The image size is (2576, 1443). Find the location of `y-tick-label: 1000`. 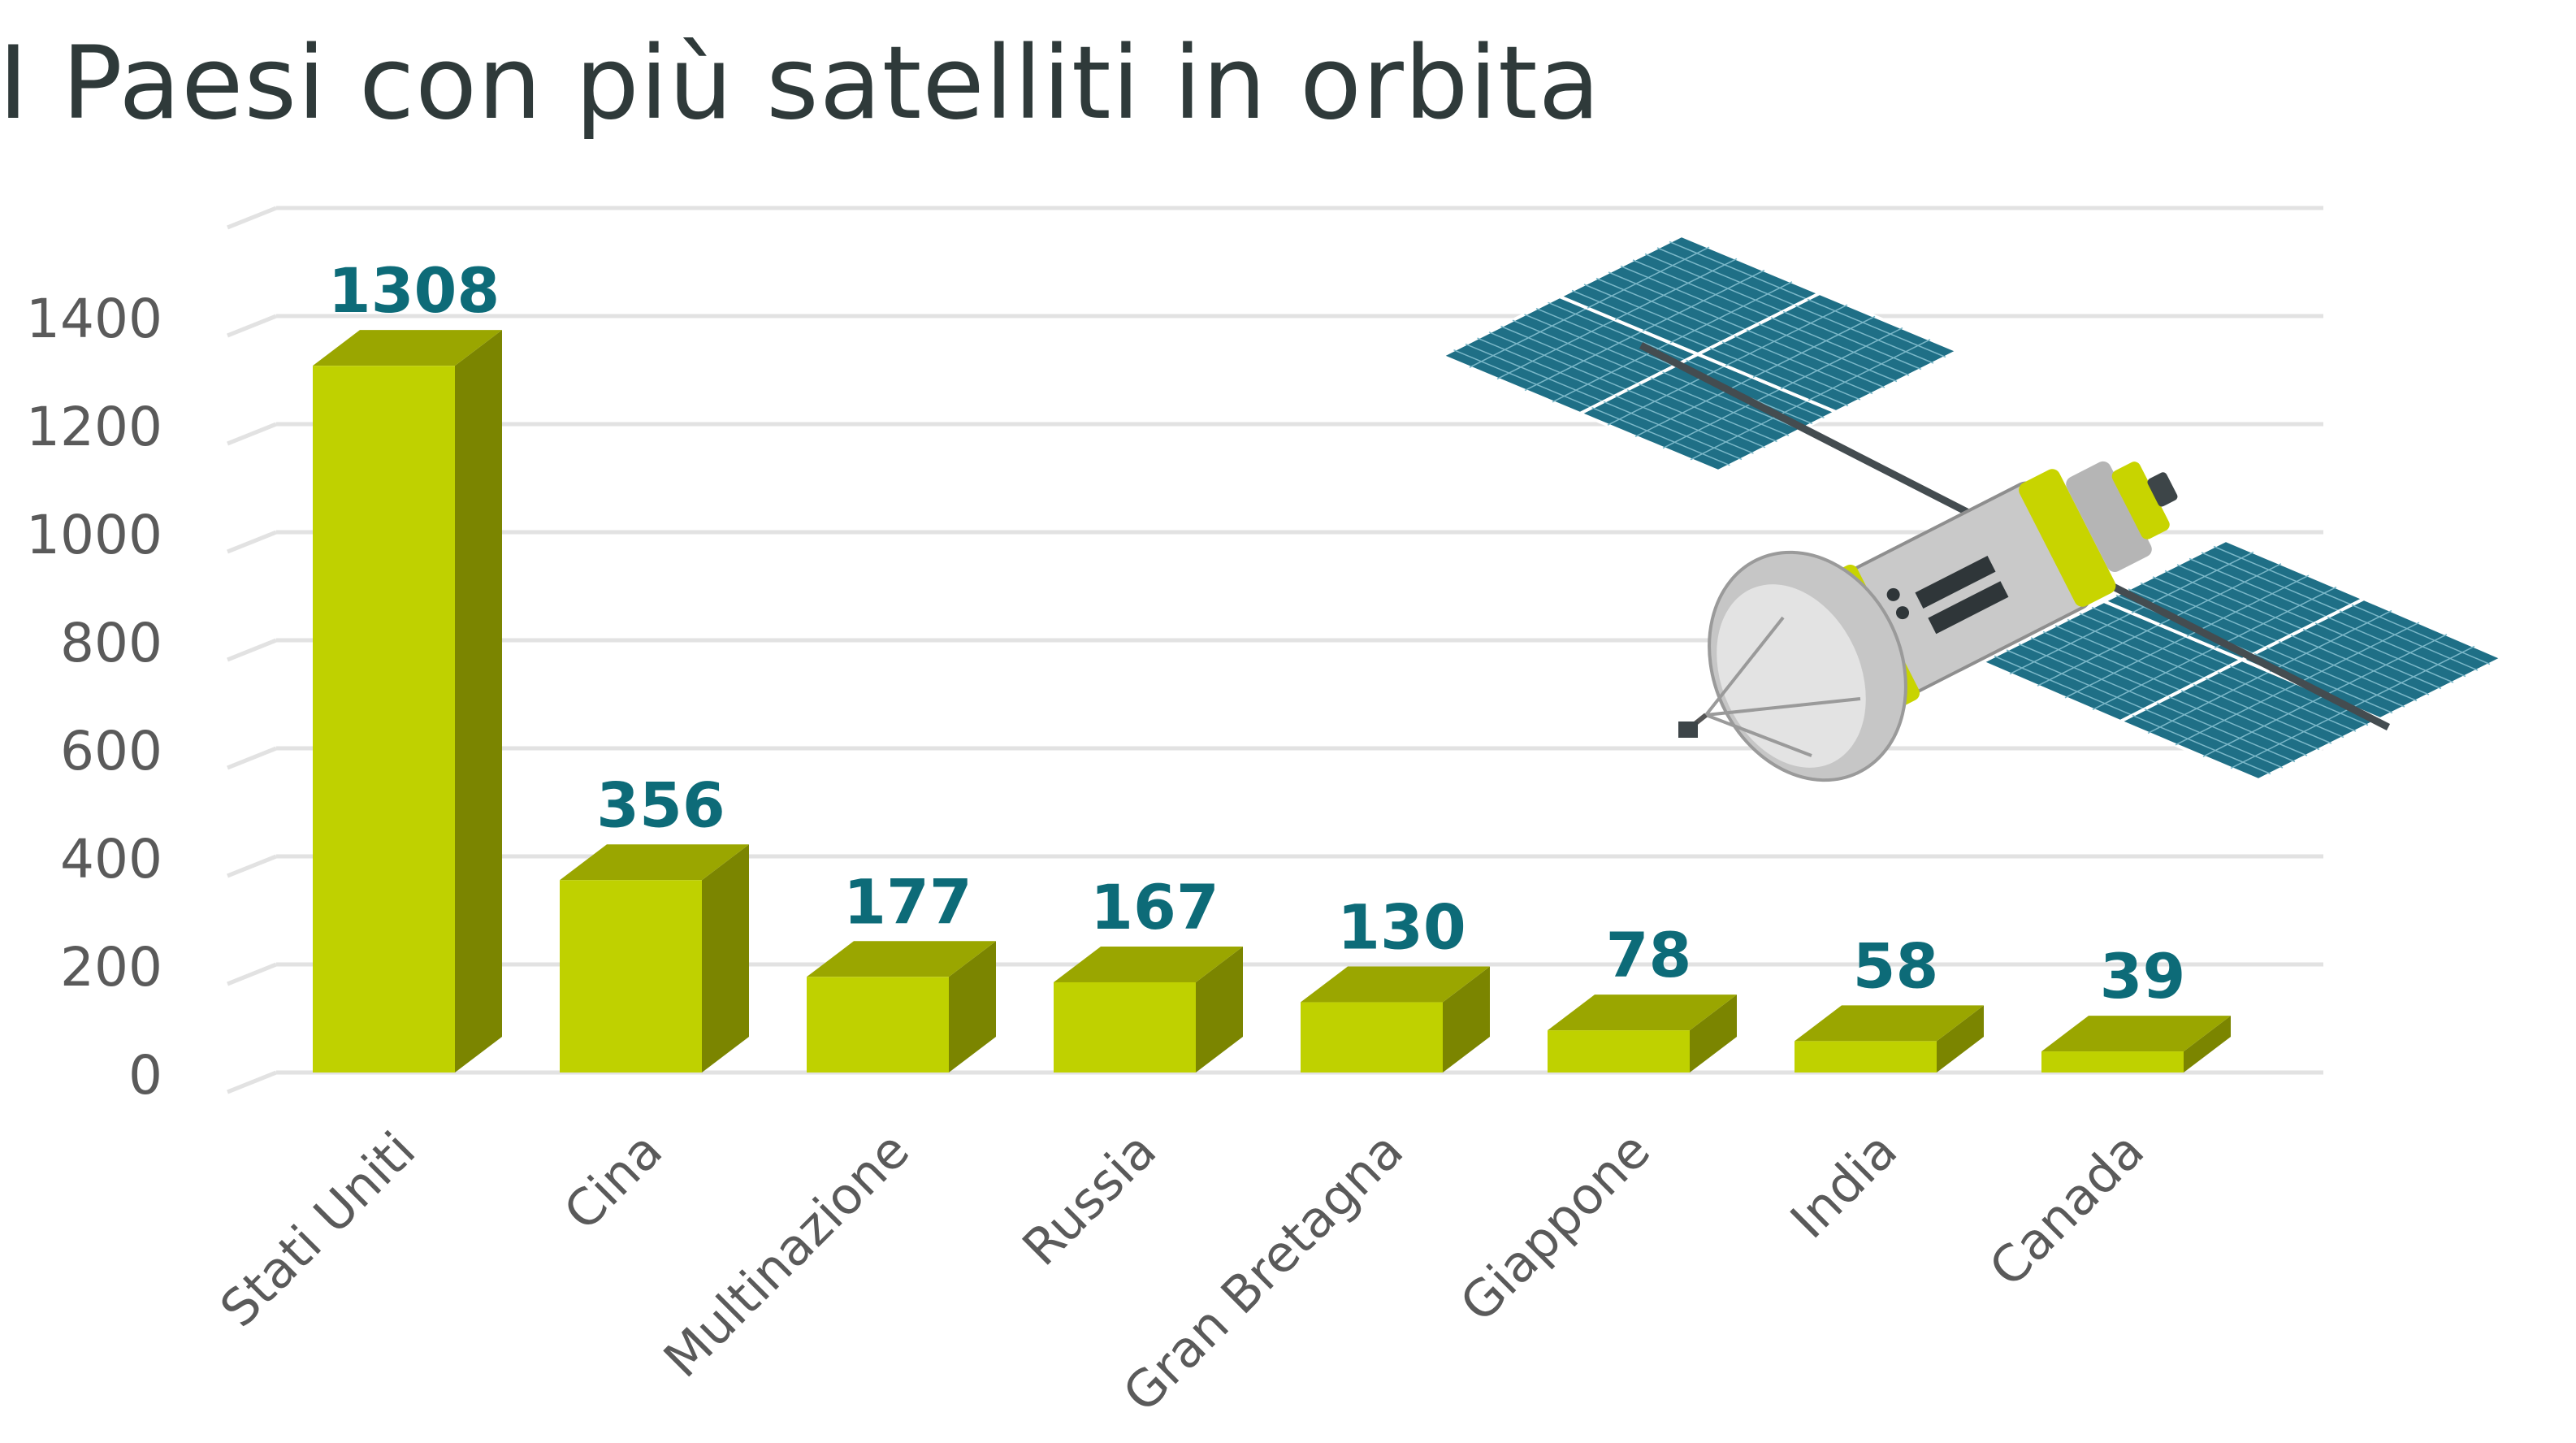

y-tick-label: 1000 is located at coordinates (94, 535).